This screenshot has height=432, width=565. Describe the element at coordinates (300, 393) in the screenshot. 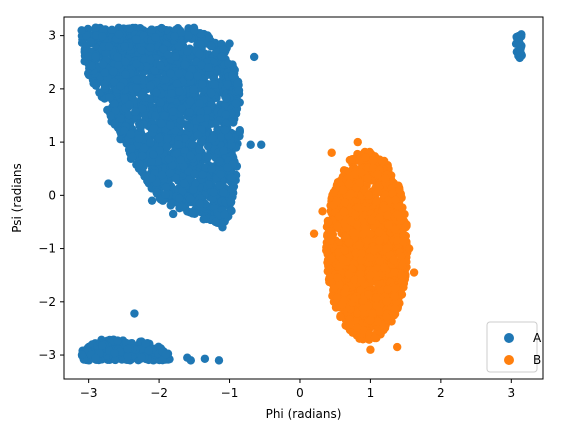

I see `x-tick-label: 0` at that location.